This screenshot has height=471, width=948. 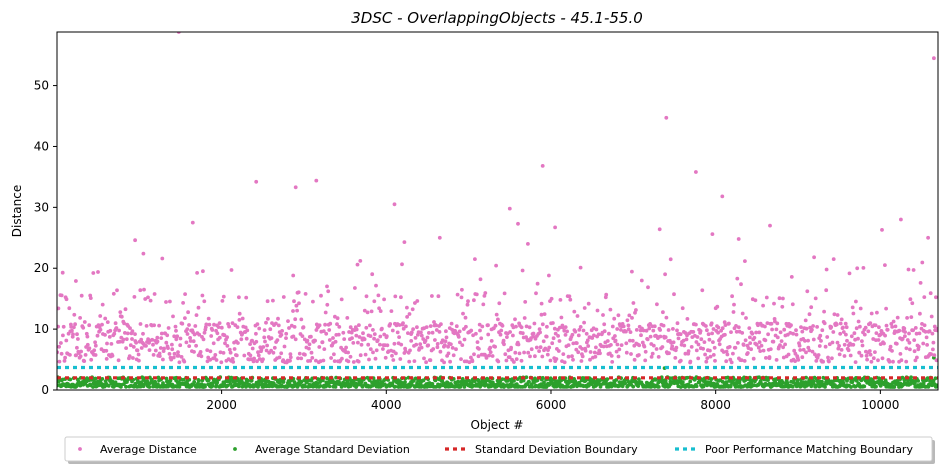 I want to click on legend-marker, so click(x=80, y=449).